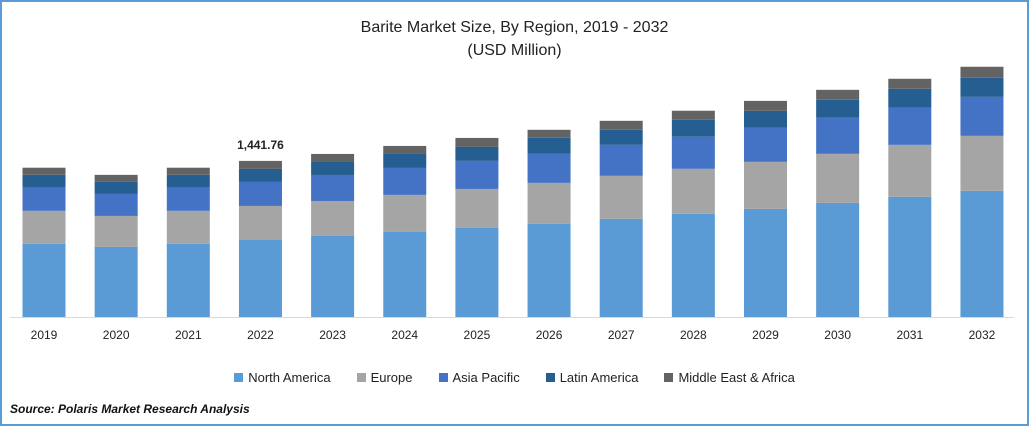 The image size is (1029, 426). I want to click on bar-segment-middle-east-africa-2023, so click(333, 157).